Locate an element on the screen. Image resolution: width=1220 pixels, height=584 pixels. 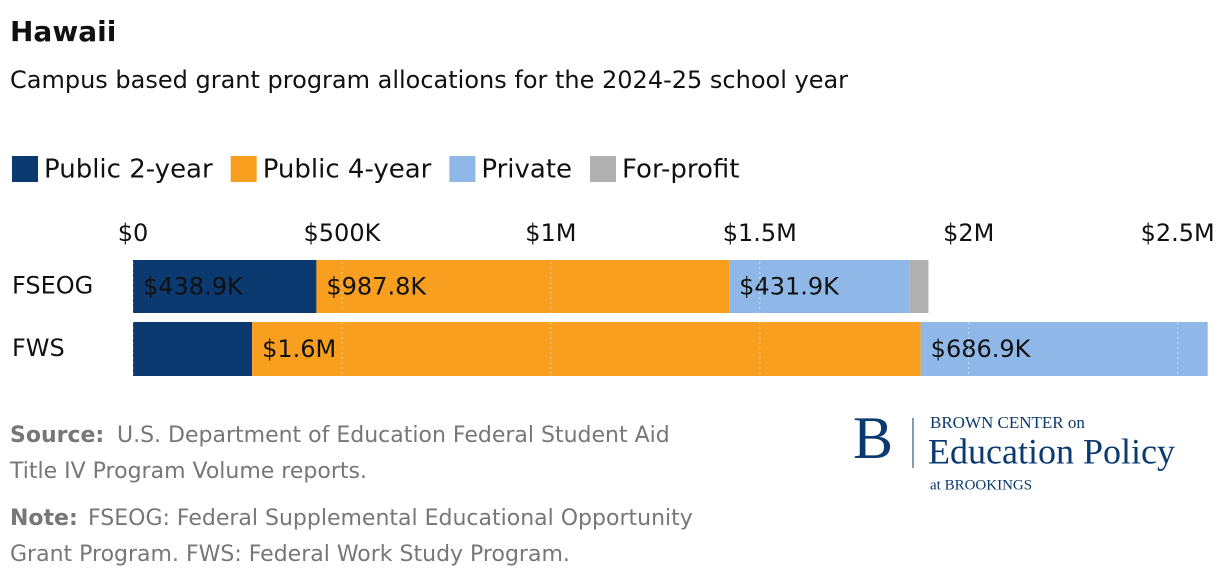
chart-title: Hawaii is located at coordinates (63, 31).